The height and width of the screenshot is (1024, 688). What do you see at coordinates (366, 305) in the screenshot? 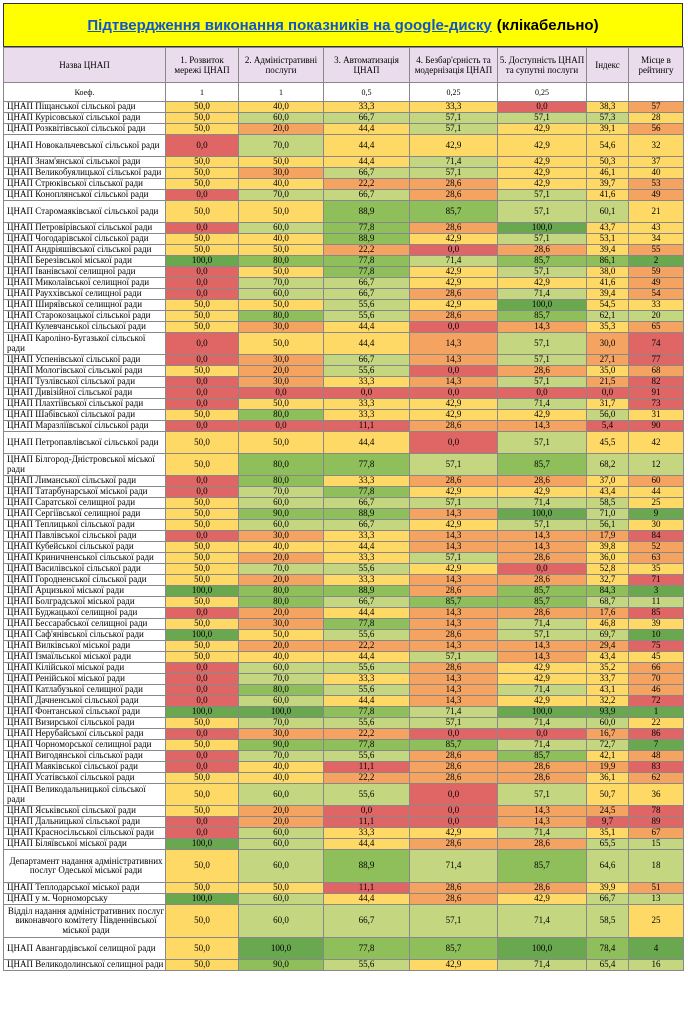
I see `score-cell: 55,6` at bounding box center [366, 305].